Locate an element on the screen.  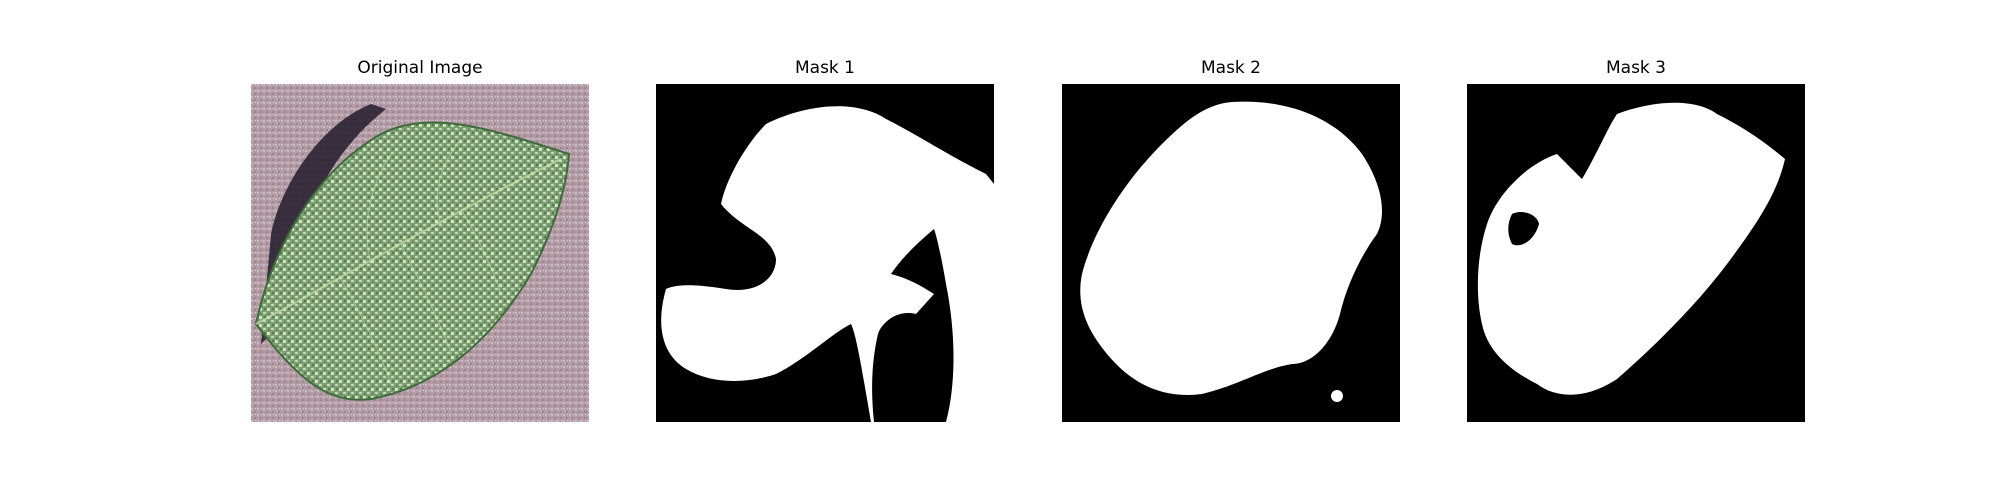
leaf-midrib is located at coordinates (408, 241).